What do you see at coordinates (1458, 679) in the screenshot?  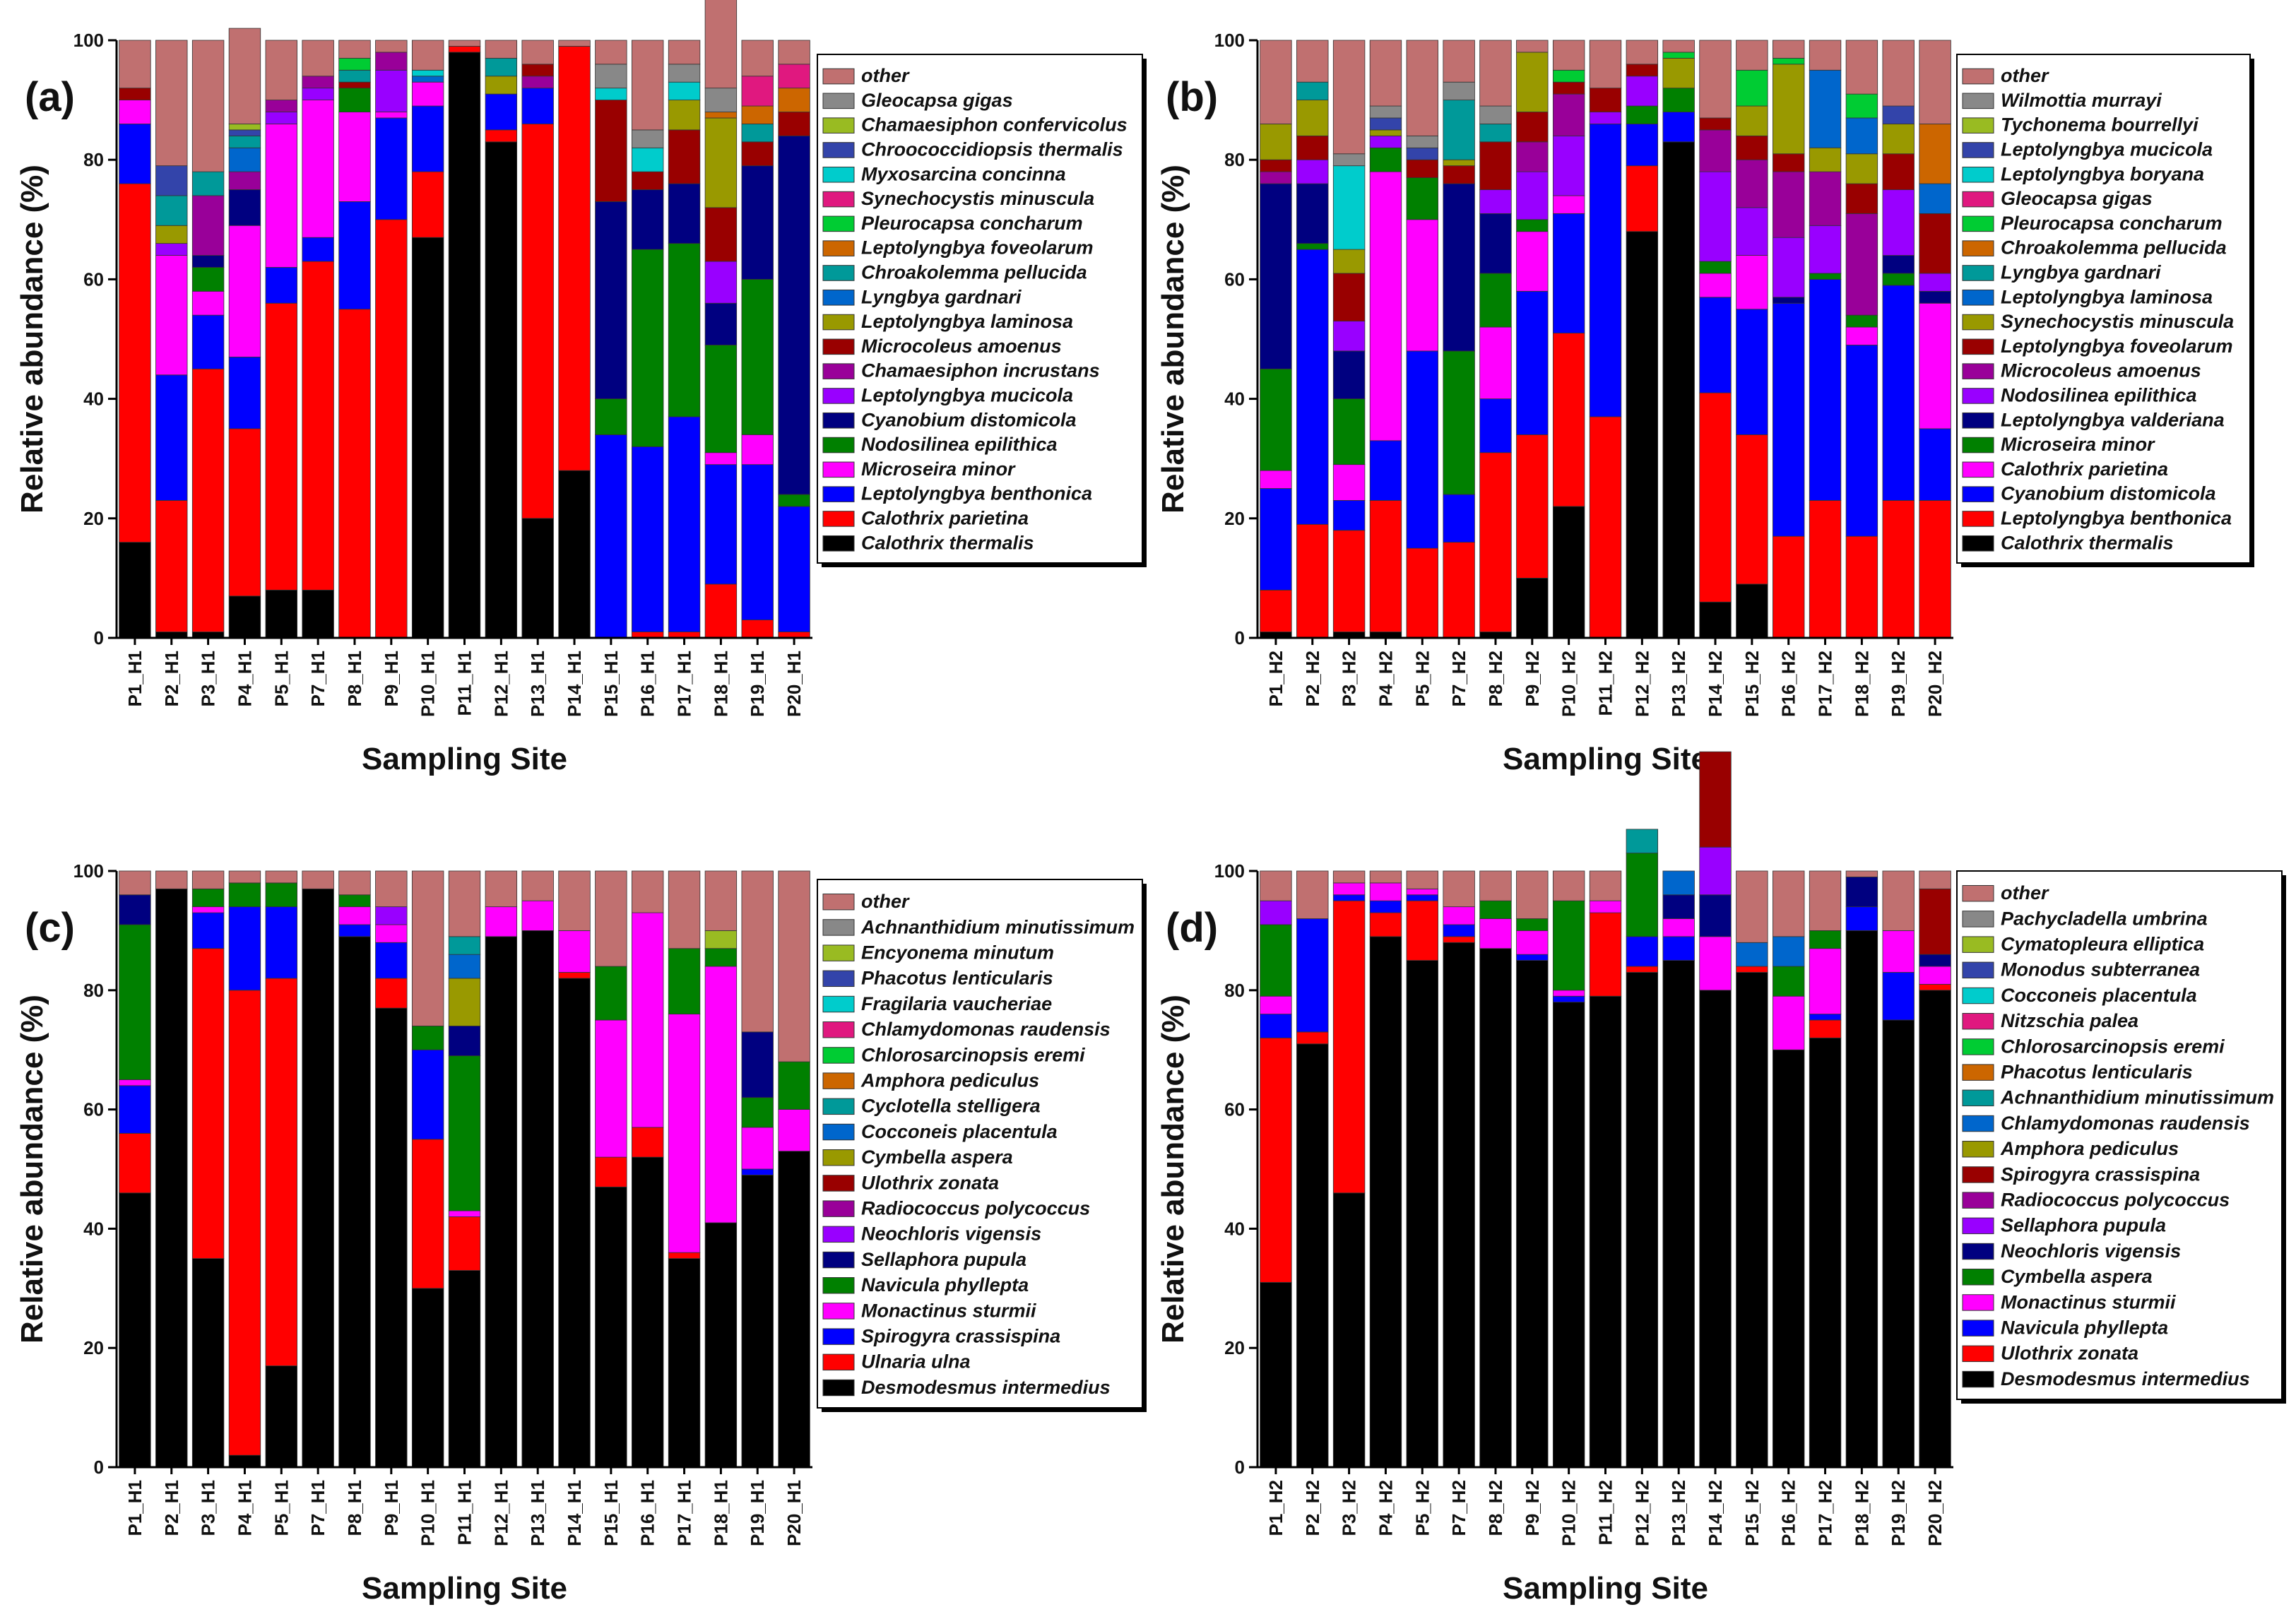 I see `x-tick-label: P7_H2` at bounding box center [1458, 679].